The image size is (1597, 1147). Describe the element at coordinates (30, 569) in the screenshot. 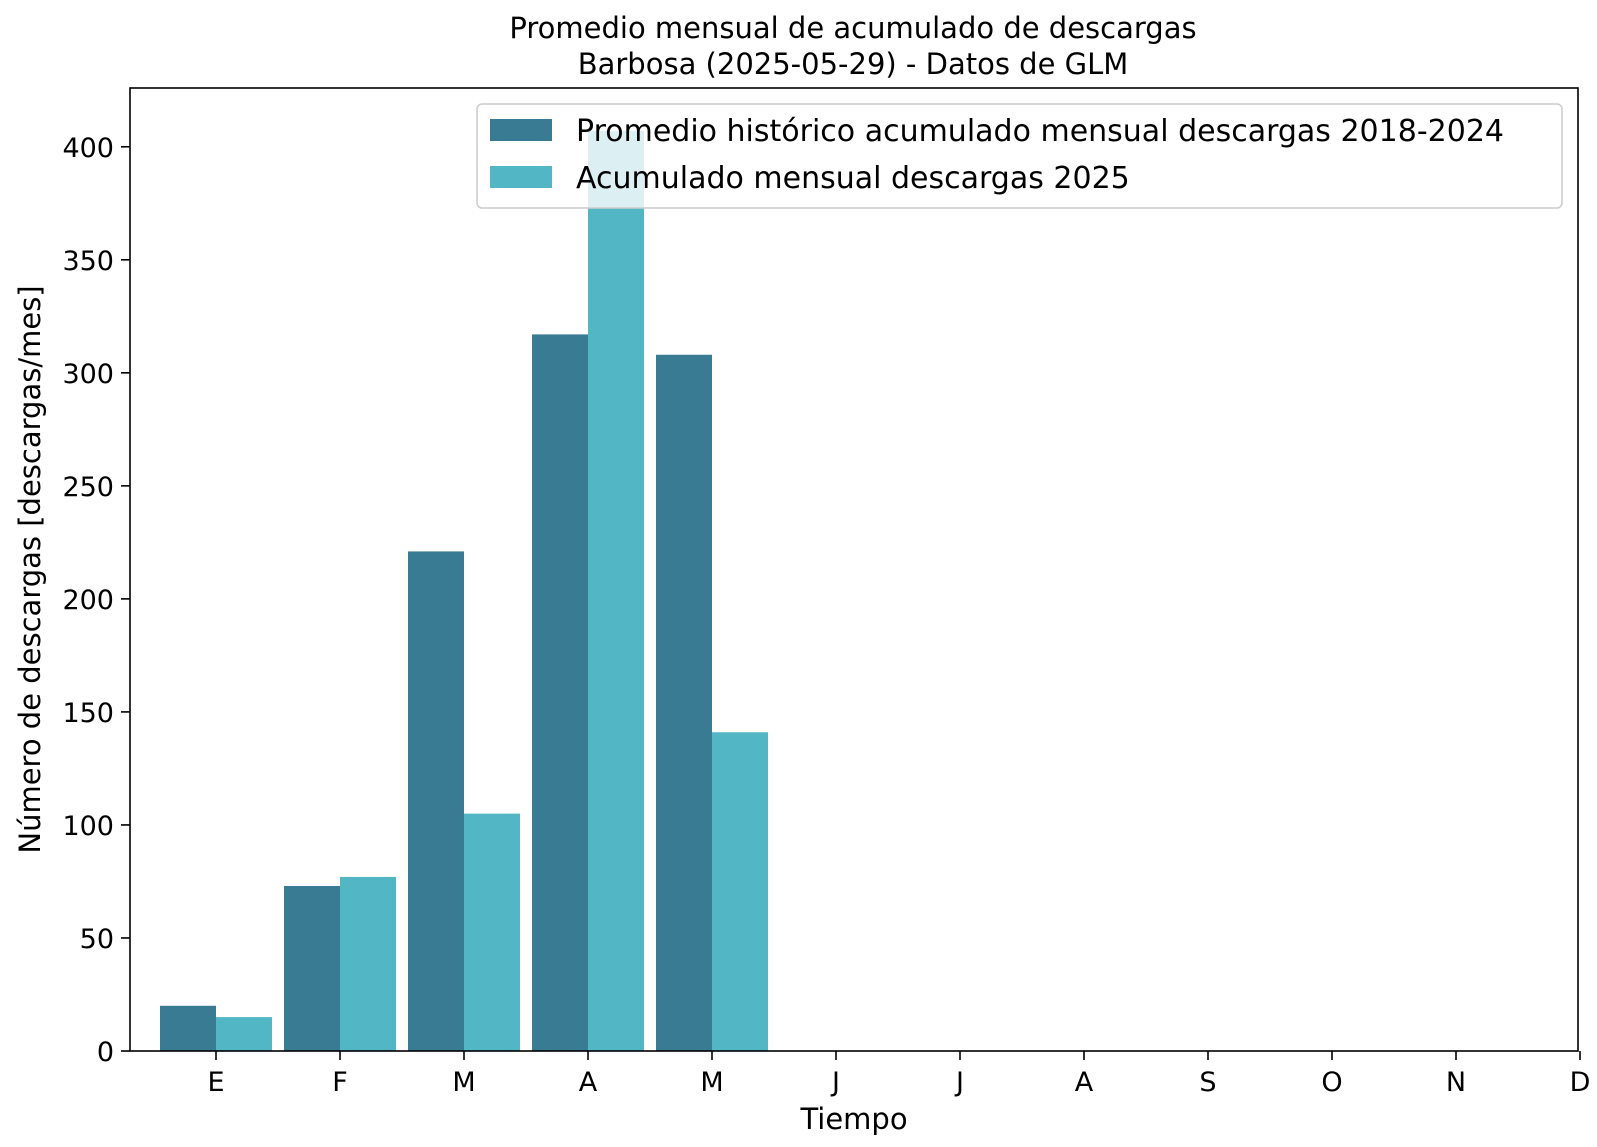

I see `y-axis-label: Número de descargas [descargas/mes]` at that location.